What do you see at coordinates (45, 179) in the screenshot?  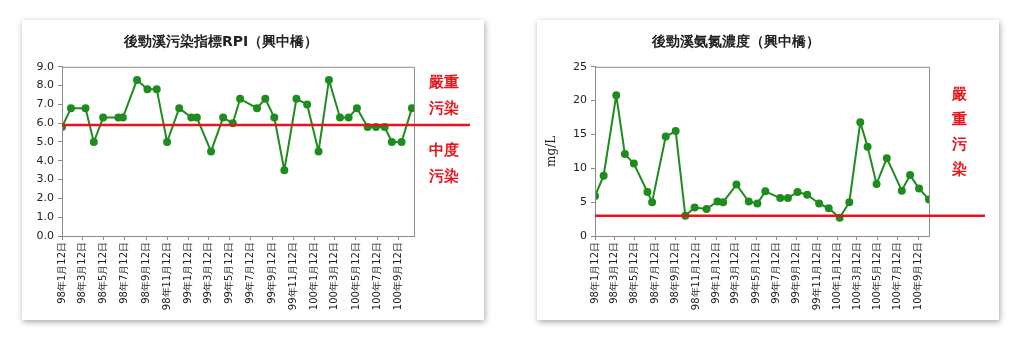 I see `y-tick-label: 3.0` at bounding box center [45, 179].